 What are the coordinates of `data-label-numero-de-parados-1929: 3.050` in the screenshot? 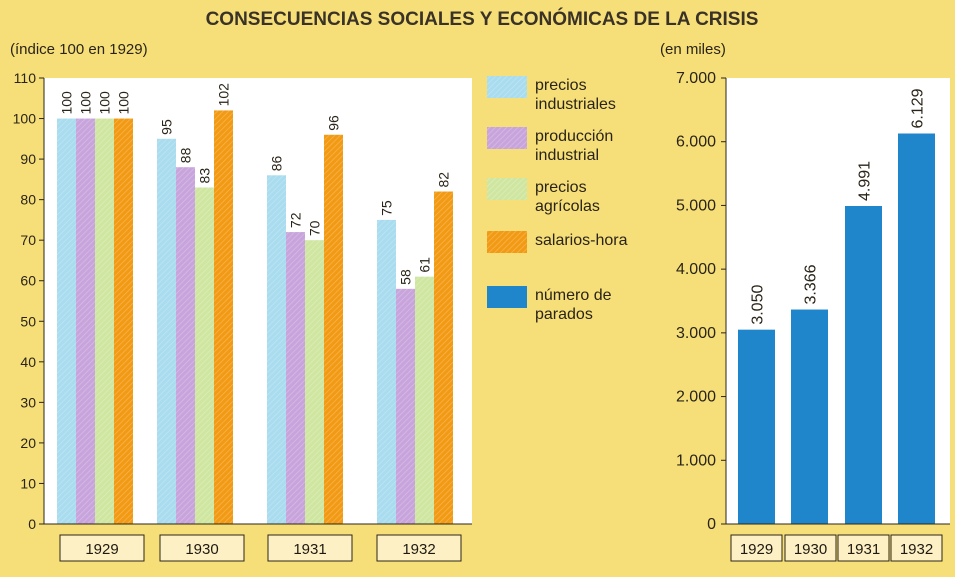 It's located at (758, 305).